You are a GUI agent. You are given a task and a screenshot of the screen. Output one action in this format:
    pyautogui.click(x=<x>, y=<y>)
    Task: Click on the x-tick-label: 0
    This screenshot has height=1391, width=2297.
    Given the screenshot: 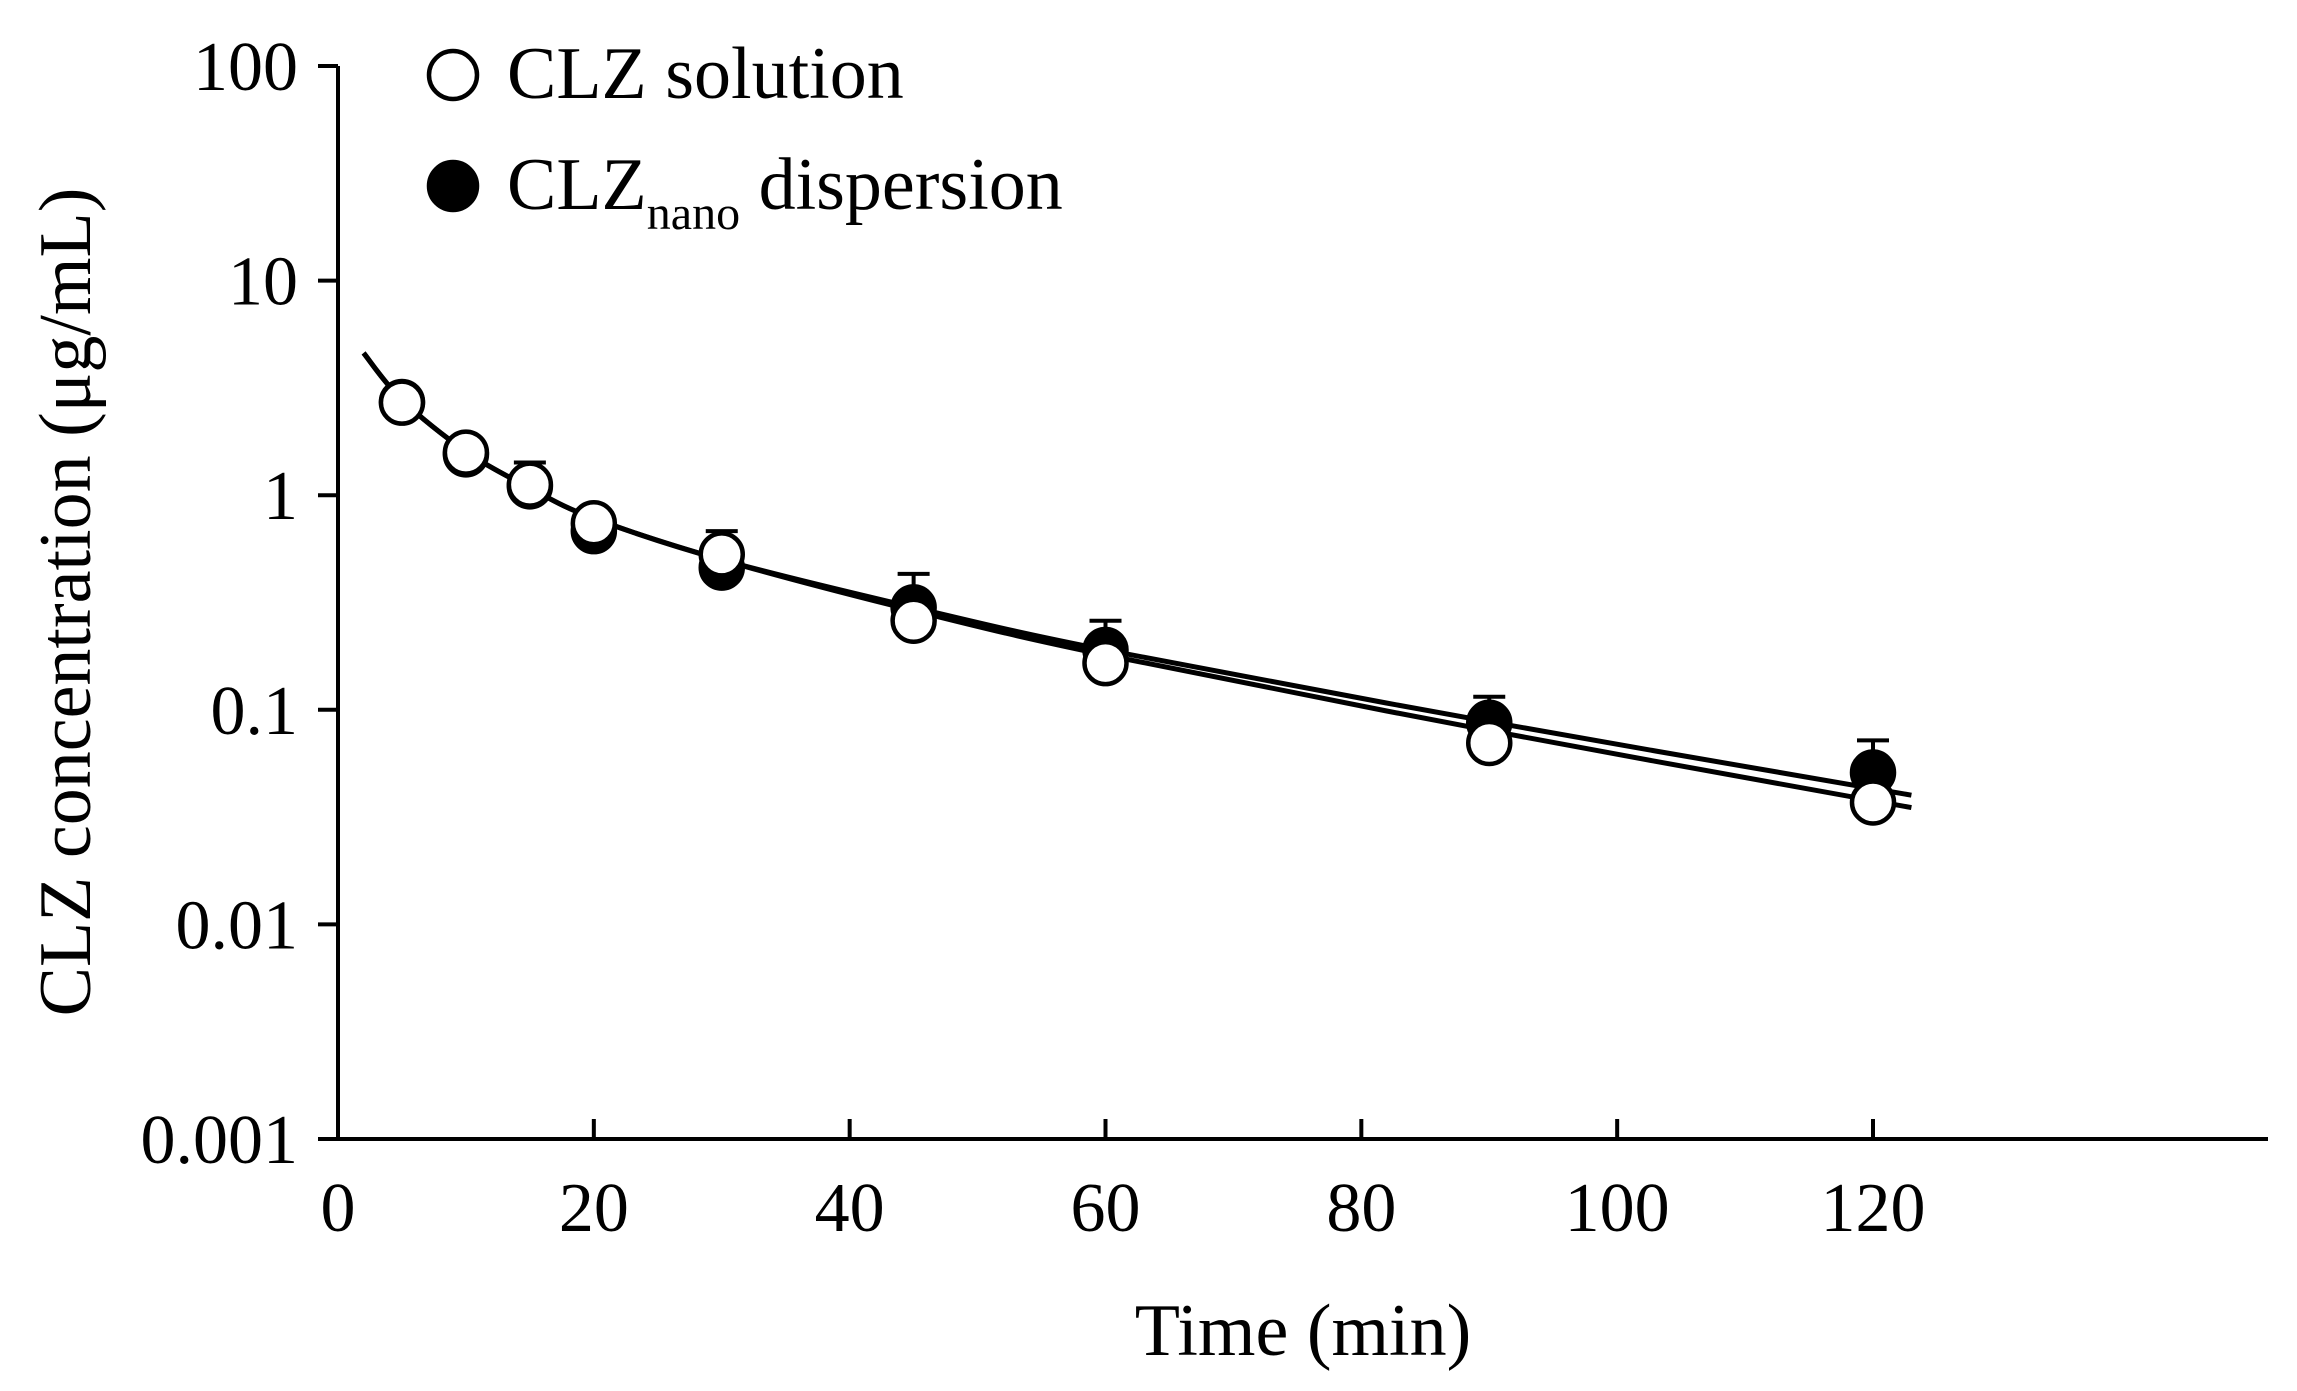 What is the action you would take?
    pyautogui.click(x=338, y=1208)
    